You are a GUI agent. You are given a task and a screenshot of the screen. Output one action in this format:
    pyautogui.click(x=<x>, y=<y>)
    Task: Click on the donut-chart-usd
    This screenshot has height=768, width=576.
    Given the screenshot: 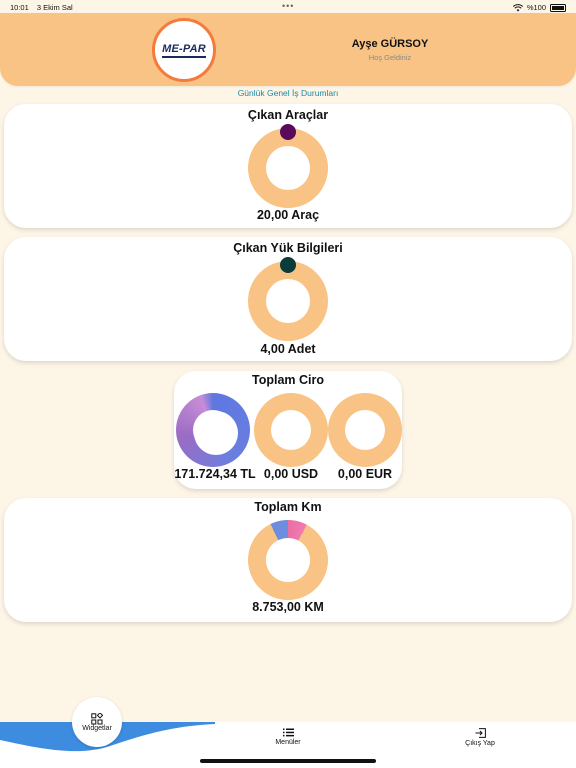 What is the action you would take?
    pyautogui.click(x=291, y=430)
    